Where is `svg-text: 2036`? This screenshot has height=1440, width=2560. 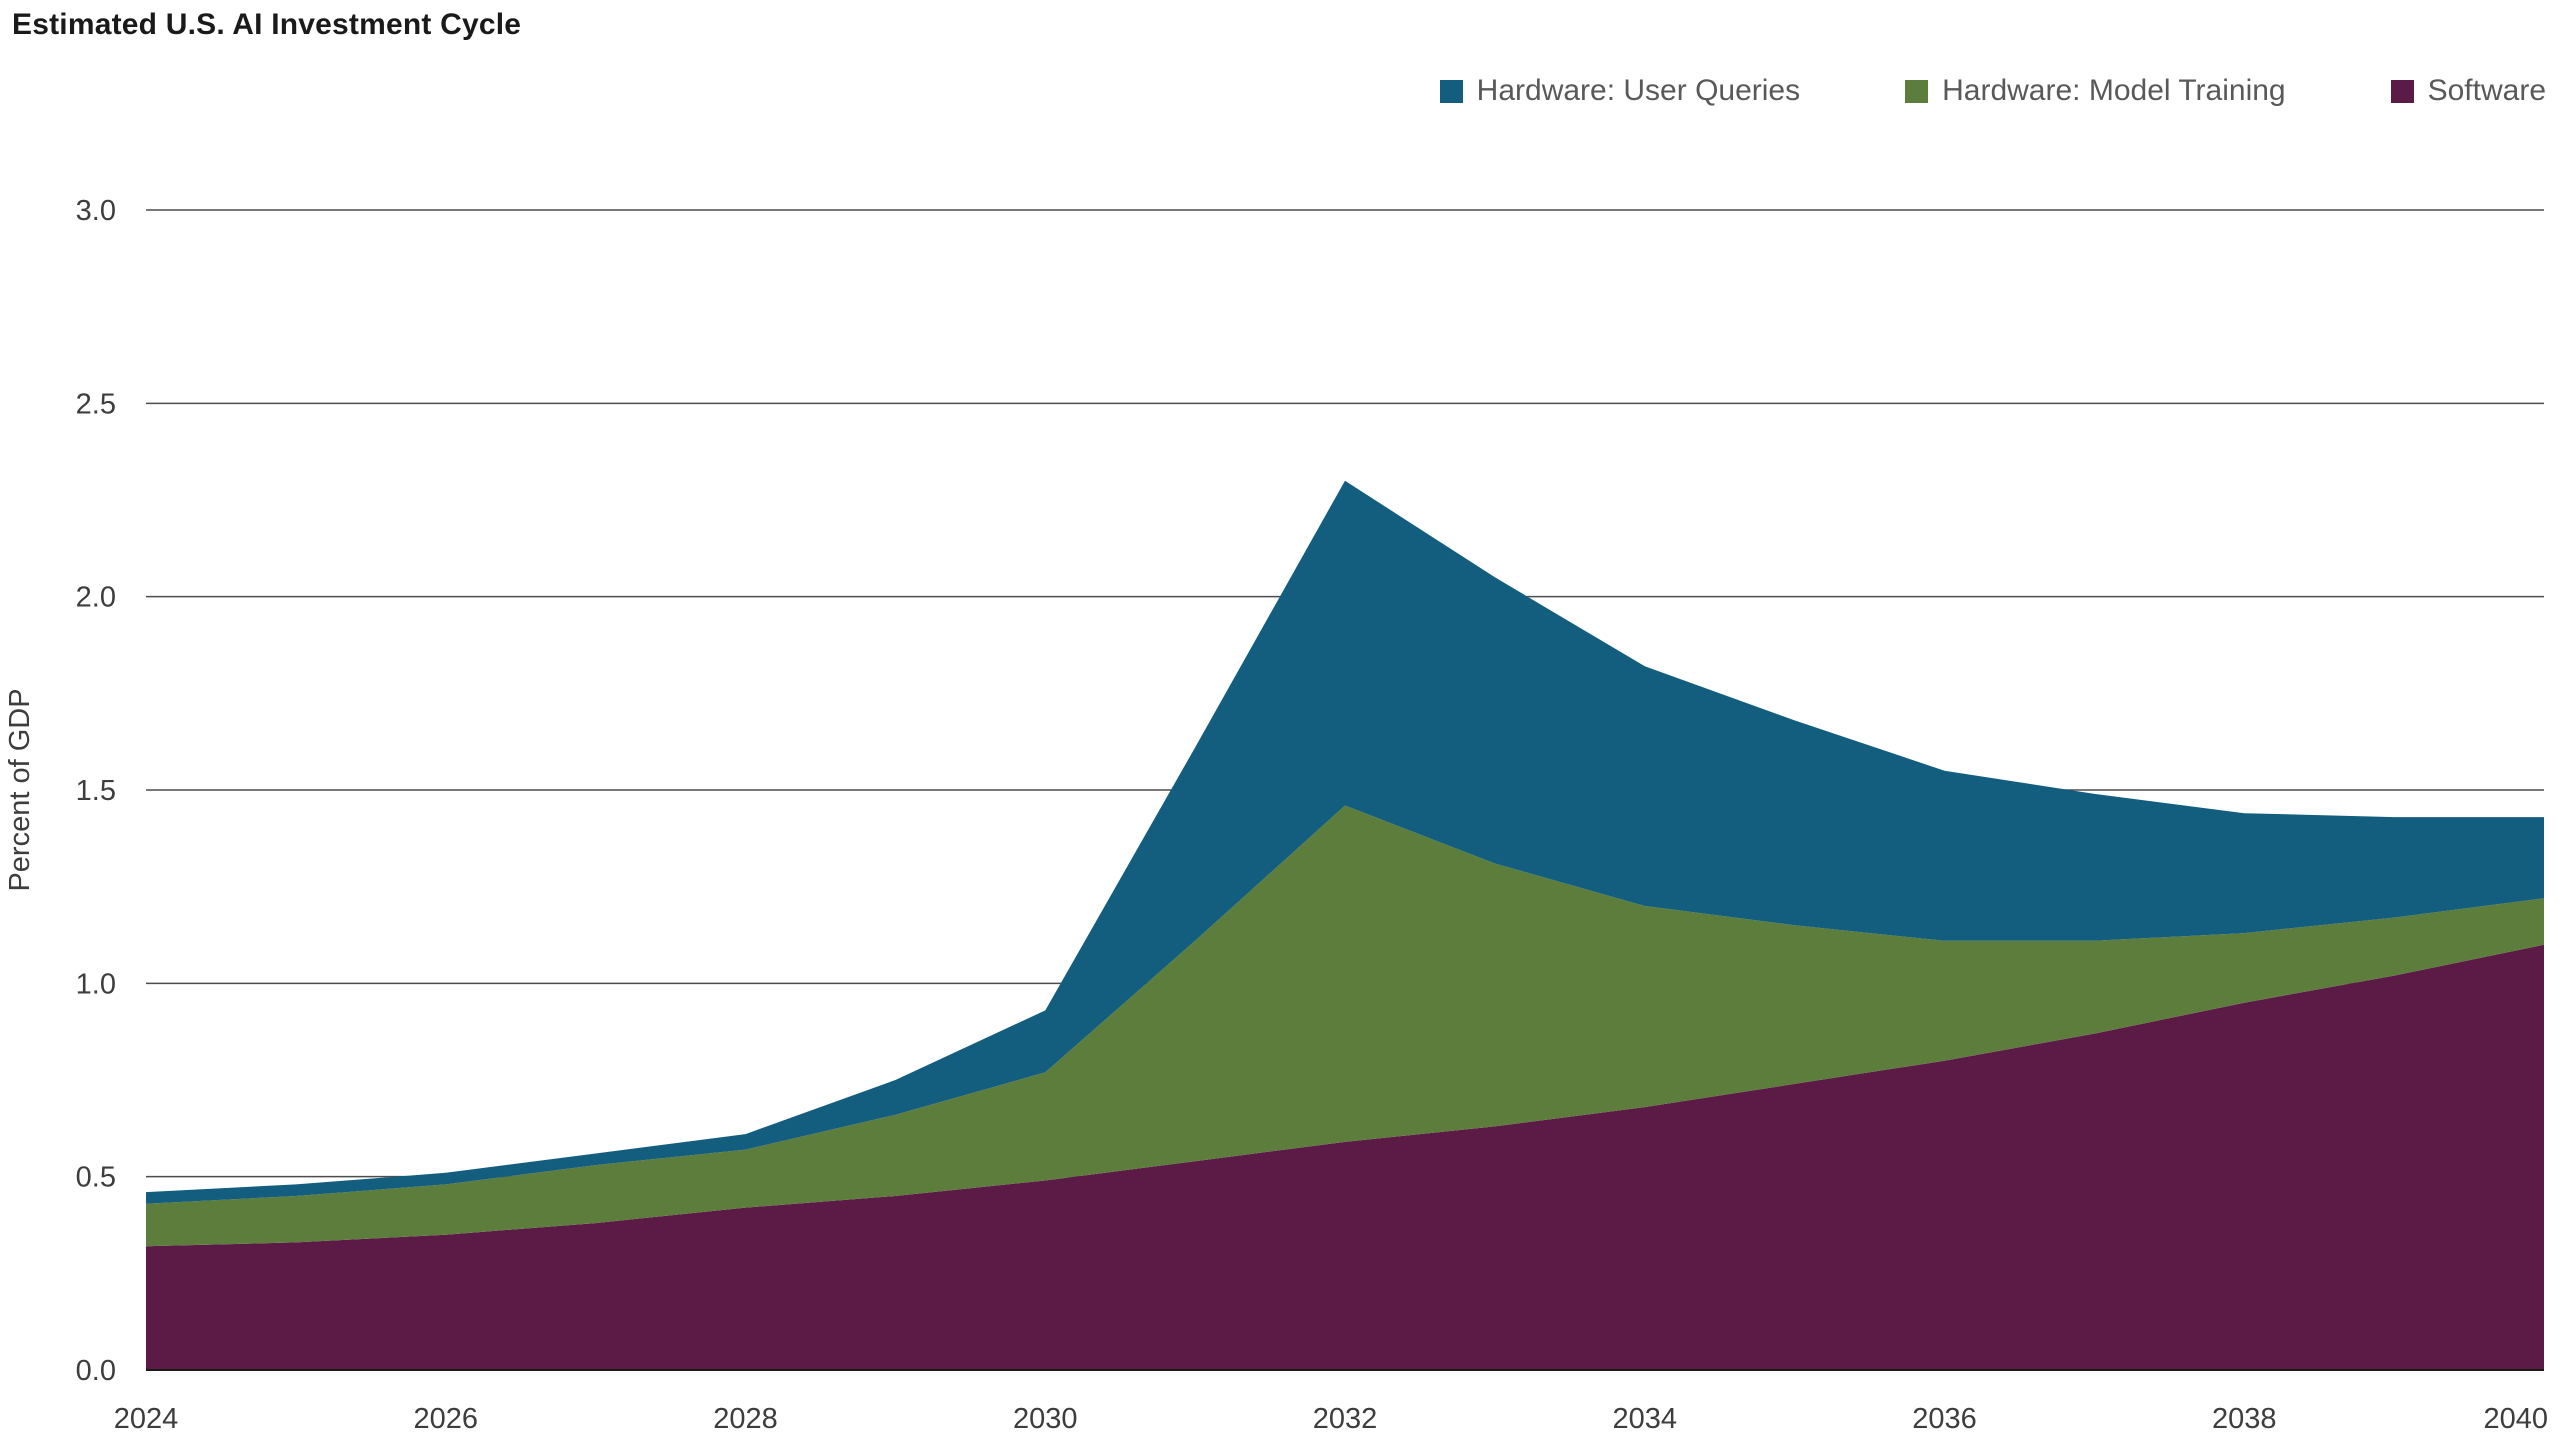 svg-text: 2036 is located at coordinates (1944, 1419).